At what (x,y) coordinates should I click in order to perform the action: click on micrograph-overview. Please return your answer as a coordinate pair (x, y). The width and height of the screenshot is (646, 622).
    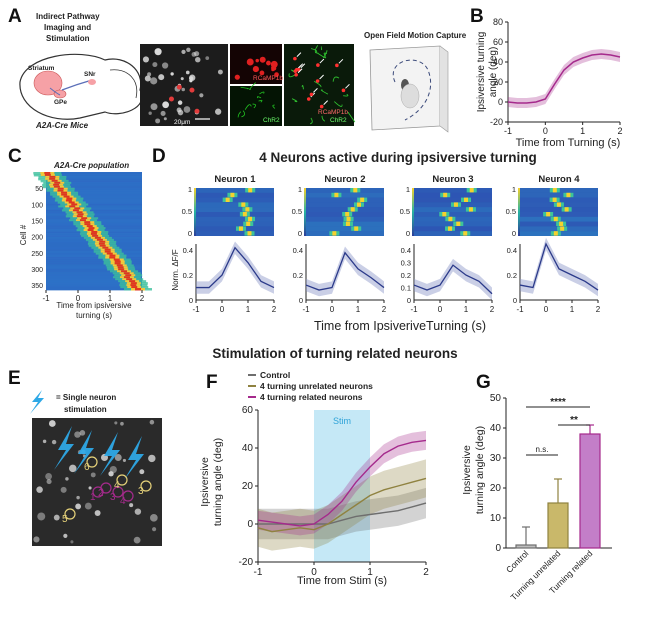
    Looking at the image, I should click on (184, 85).